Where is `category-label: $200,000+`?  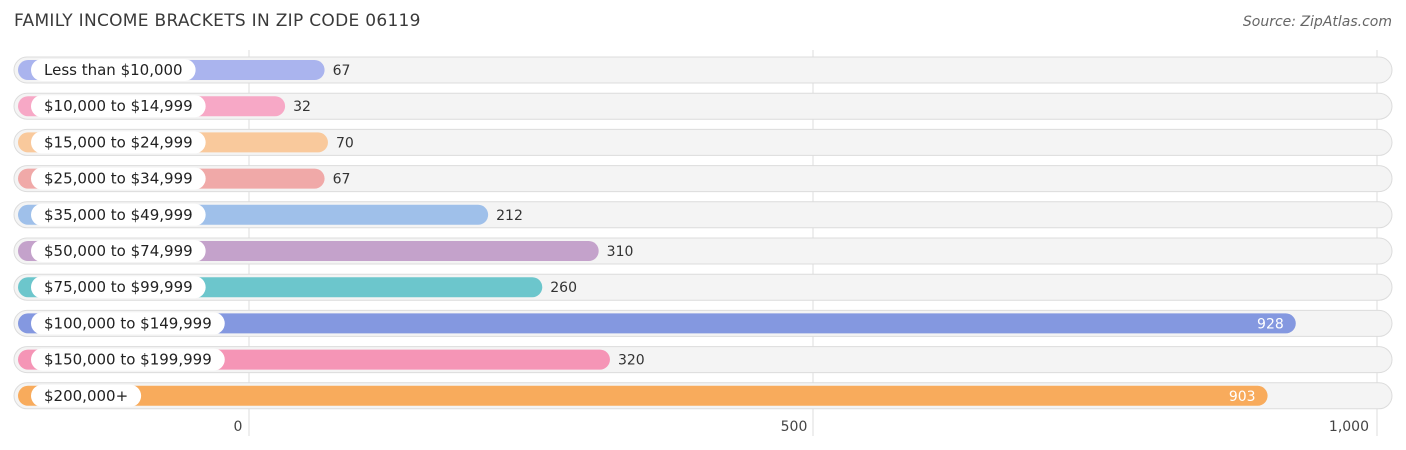 category-label: $200,000+ is located at coordinates (86, 396).